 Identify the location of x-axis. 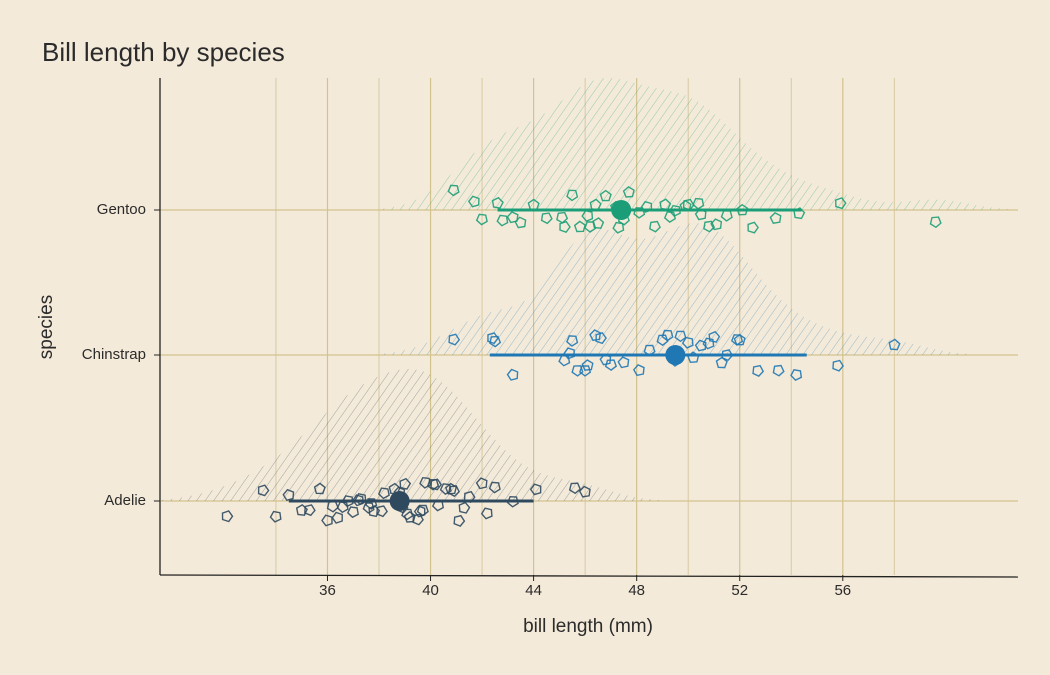
(589, 576).